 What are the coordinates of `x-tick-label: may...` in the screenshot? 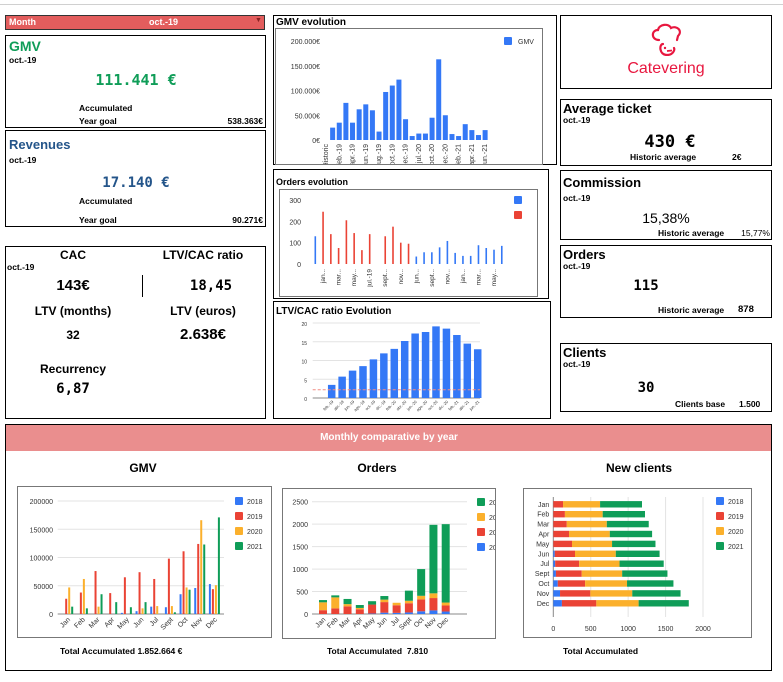 It's located at (354, 277).